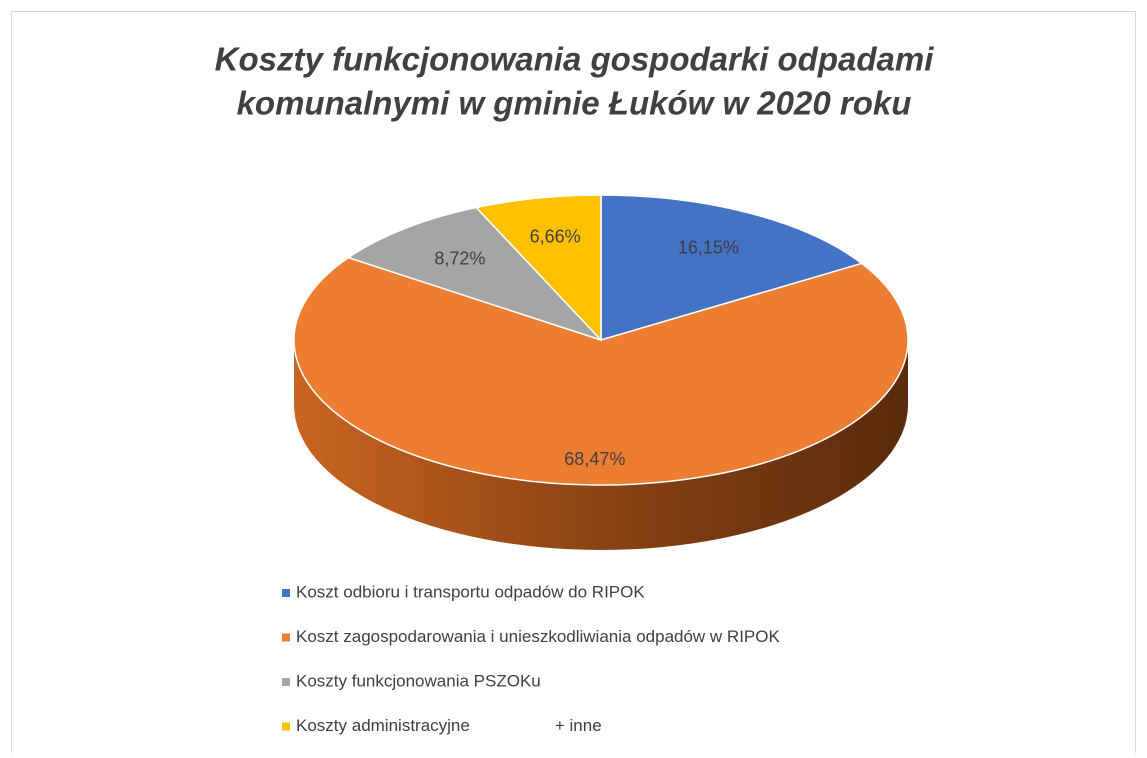  I want to click on legend-label: Koszty funkcjonowania PSZOKu, so click(418, 680).